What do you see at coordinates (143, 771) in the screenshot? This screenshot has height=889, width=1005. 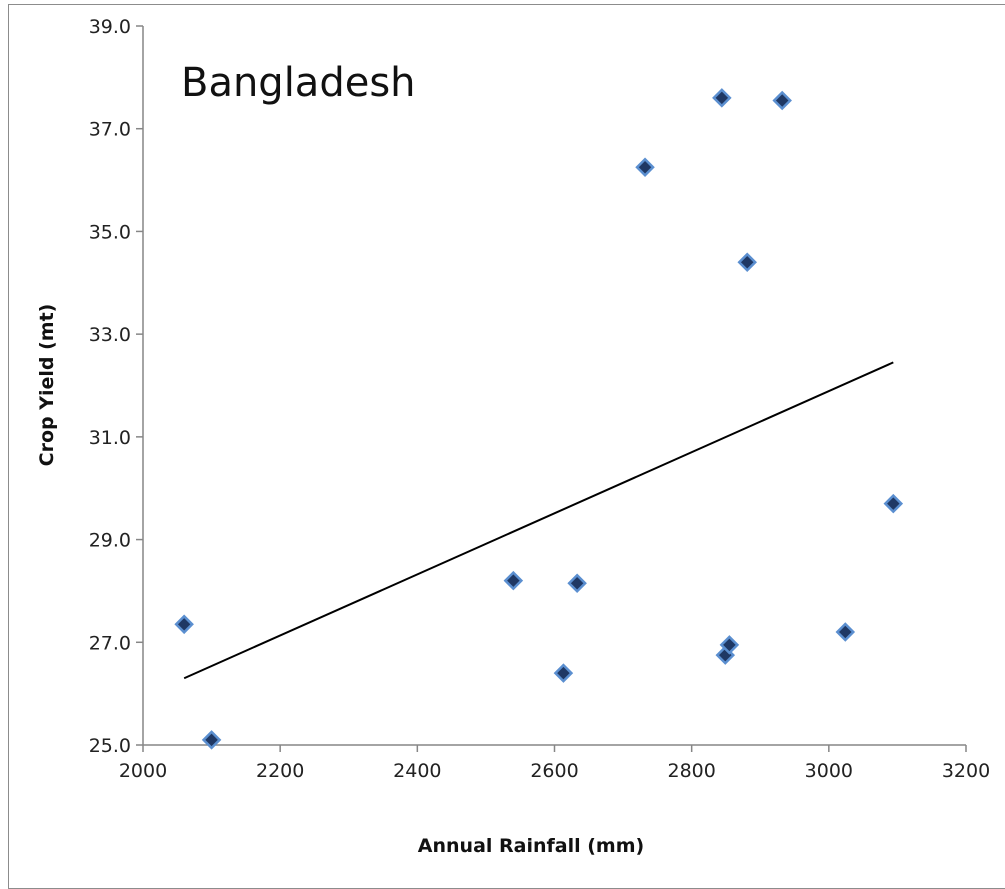 I see `x-tick-label: 2000` at bounding box center [143, 771].